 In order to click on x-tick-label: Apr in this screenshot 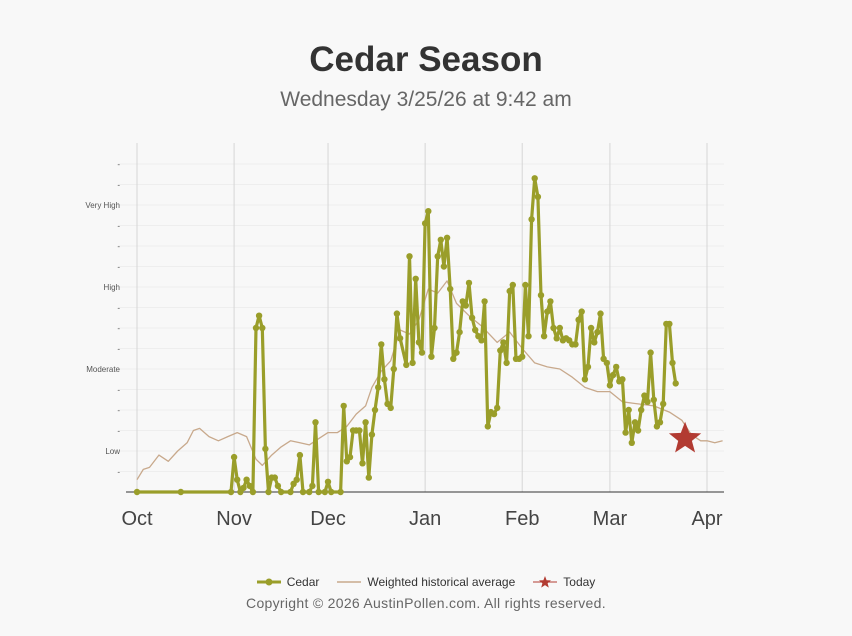, I will do `click(706, 519)`.